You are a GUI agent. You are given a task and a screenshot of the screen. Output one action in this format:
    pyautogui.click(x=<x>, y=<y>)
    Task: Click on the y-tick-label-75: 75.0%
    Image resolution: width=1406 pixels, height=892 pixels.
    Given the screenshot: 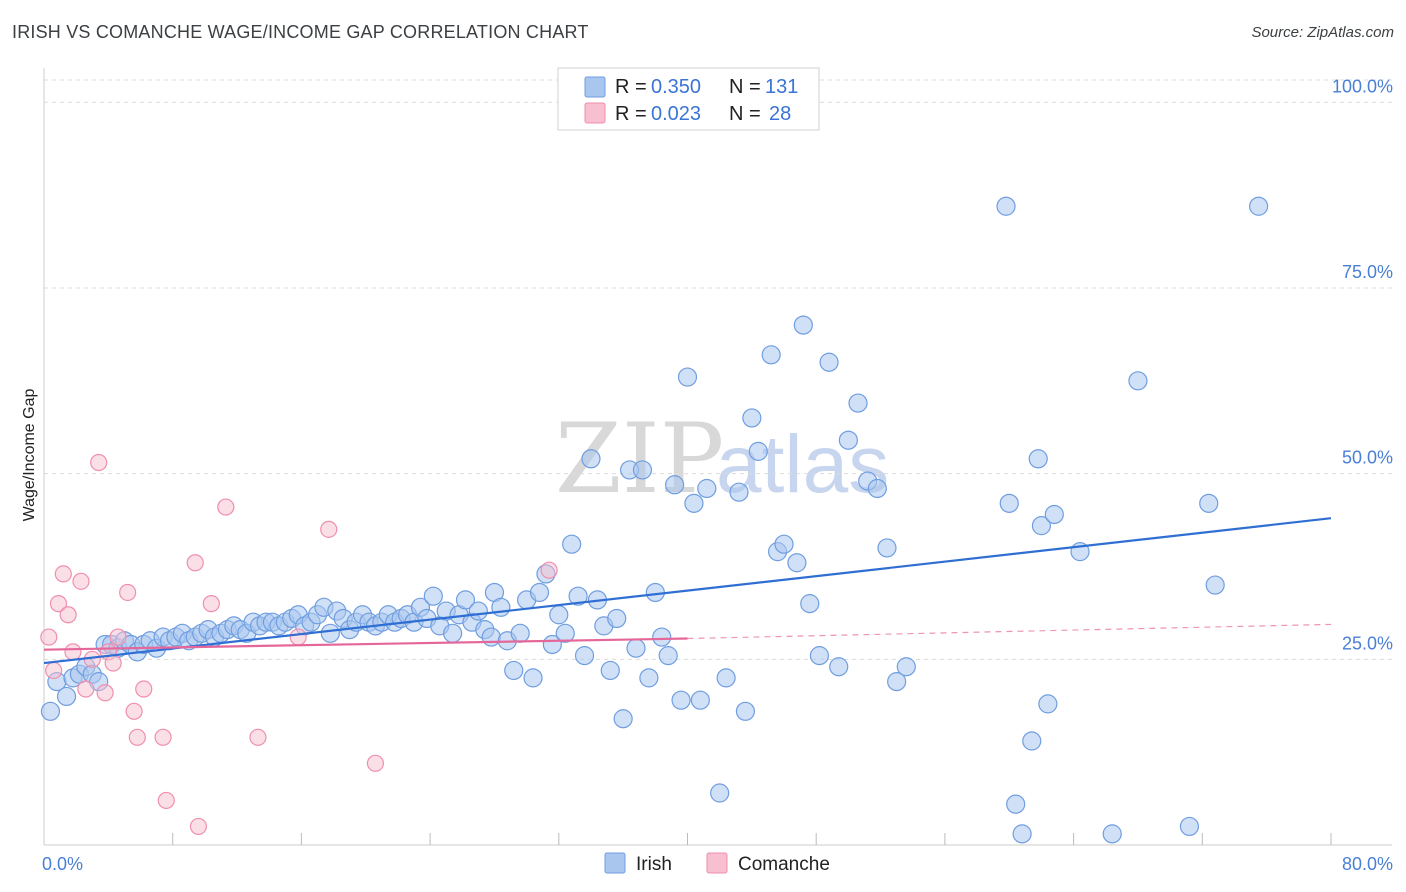 What is the action you would take?
    pyautogui.click(x=1367, y=272)
    